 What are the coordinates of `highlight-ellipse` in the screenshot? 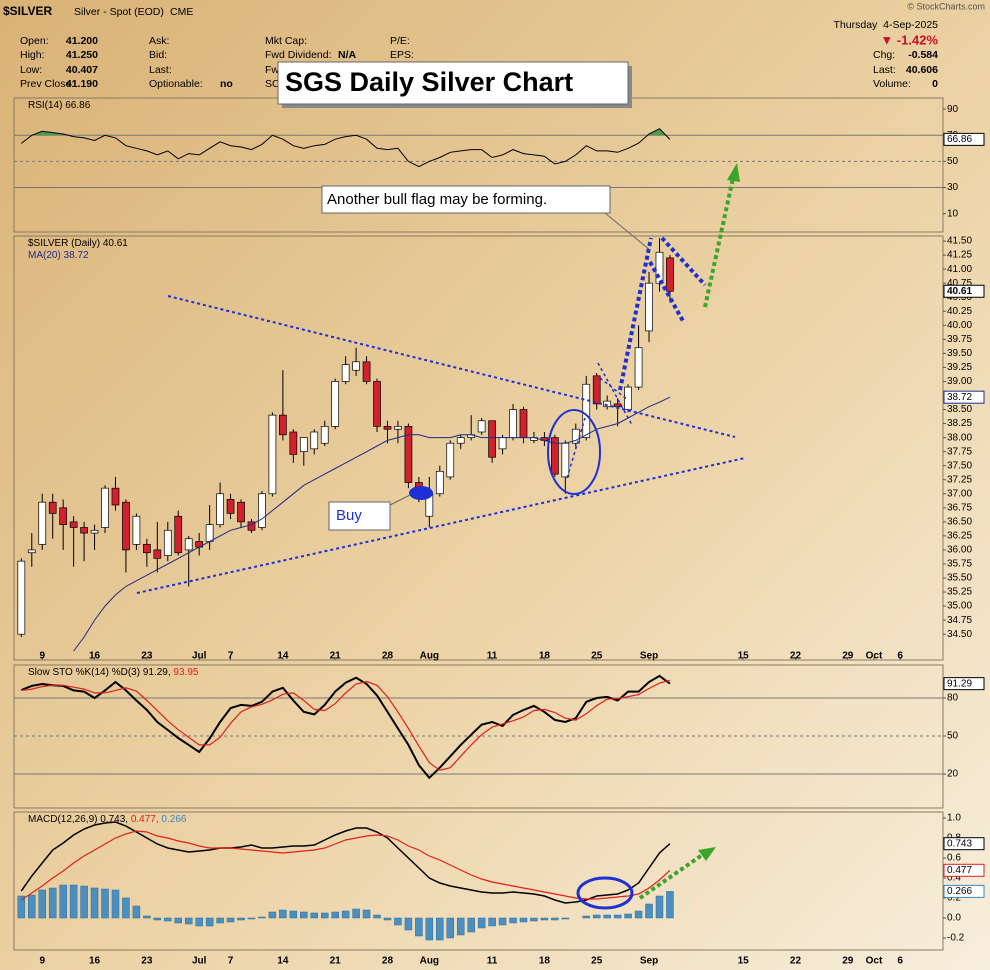 It's located at (574, 452).